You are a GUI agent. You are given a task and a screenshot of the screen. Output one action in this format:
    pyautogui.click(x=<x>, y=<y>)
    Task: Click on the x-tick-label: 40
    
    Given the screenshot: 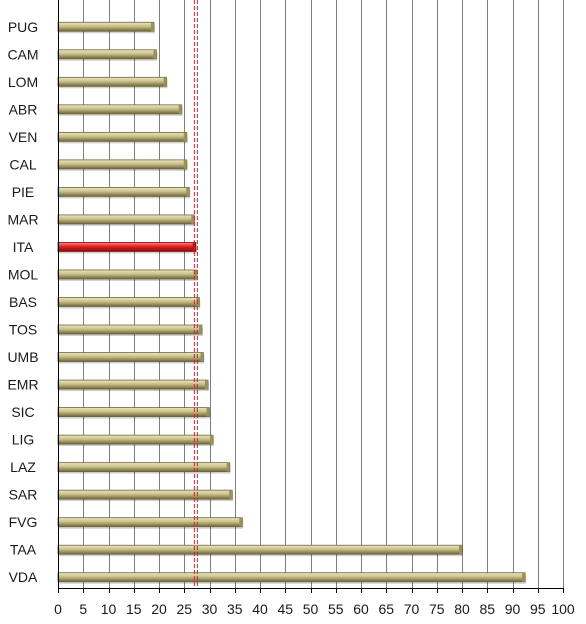 What is the action you would take?
    pyautogui.click(x=260, y=609)
    